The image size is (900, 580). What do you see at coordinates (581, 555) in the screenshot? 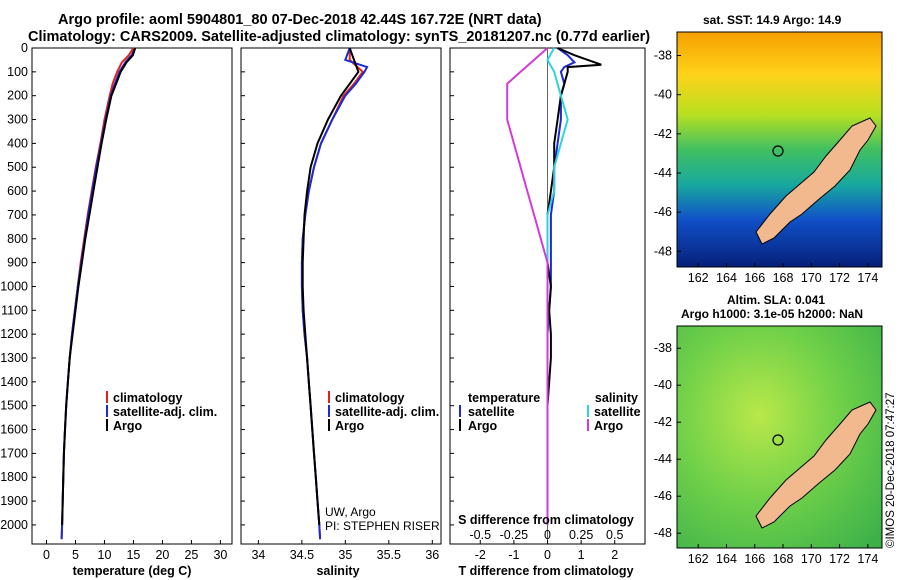
I see `x-tick-label: 1` at bounding box center [581, 555].